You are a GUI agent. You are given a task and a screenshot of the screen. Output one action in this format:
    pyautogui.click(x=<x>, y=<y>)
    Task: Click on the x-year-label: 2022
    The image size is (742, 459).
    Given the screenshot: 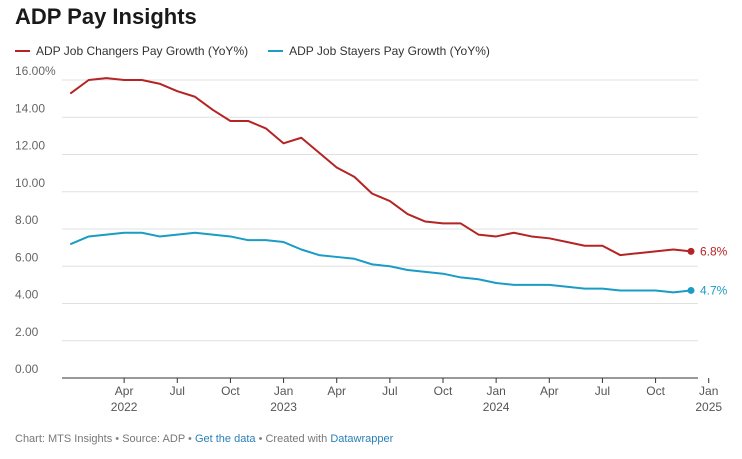 What is the action you would take?
    pyautogui.click(x=124, y=407)
    